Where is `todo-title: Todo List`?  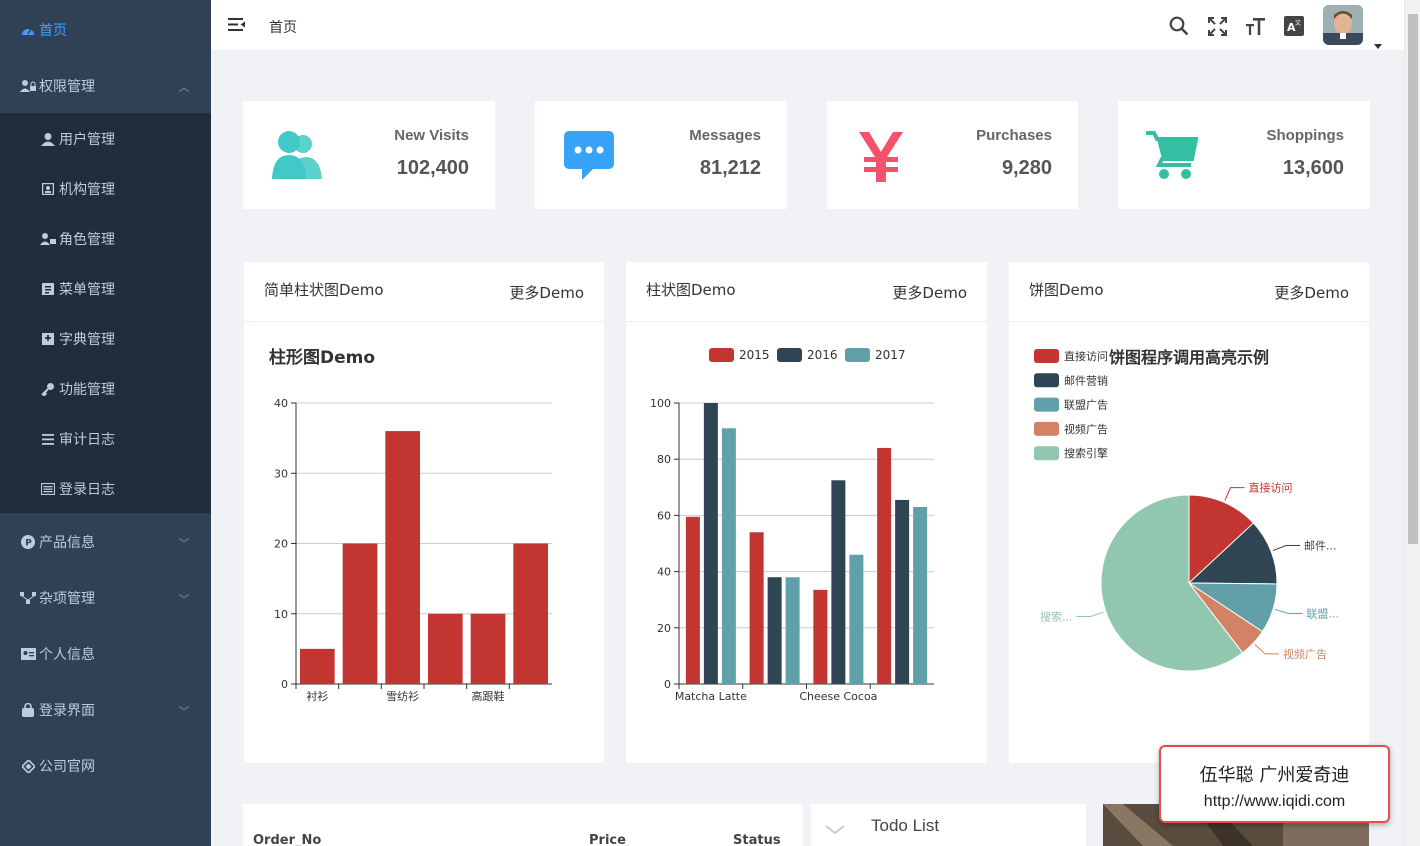 todo-title: Todo List is located at coordinates (905, 825).